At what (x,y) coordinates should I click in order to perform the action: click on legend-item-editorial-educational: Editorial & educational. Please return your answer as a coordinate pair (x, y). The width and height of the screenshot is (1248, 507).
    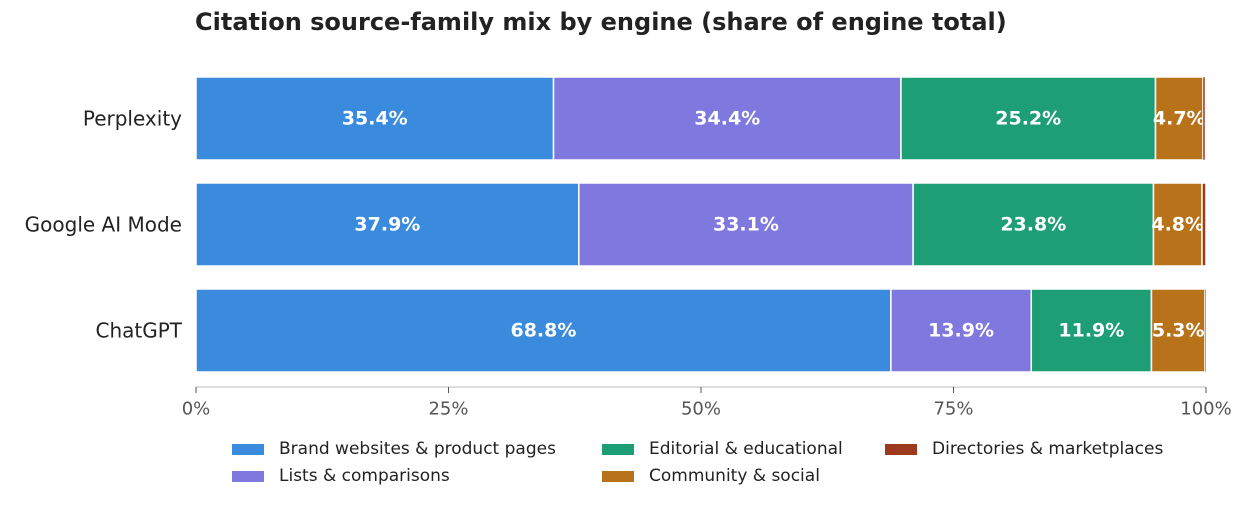
    Looking at the image, I should click on (722, 449).